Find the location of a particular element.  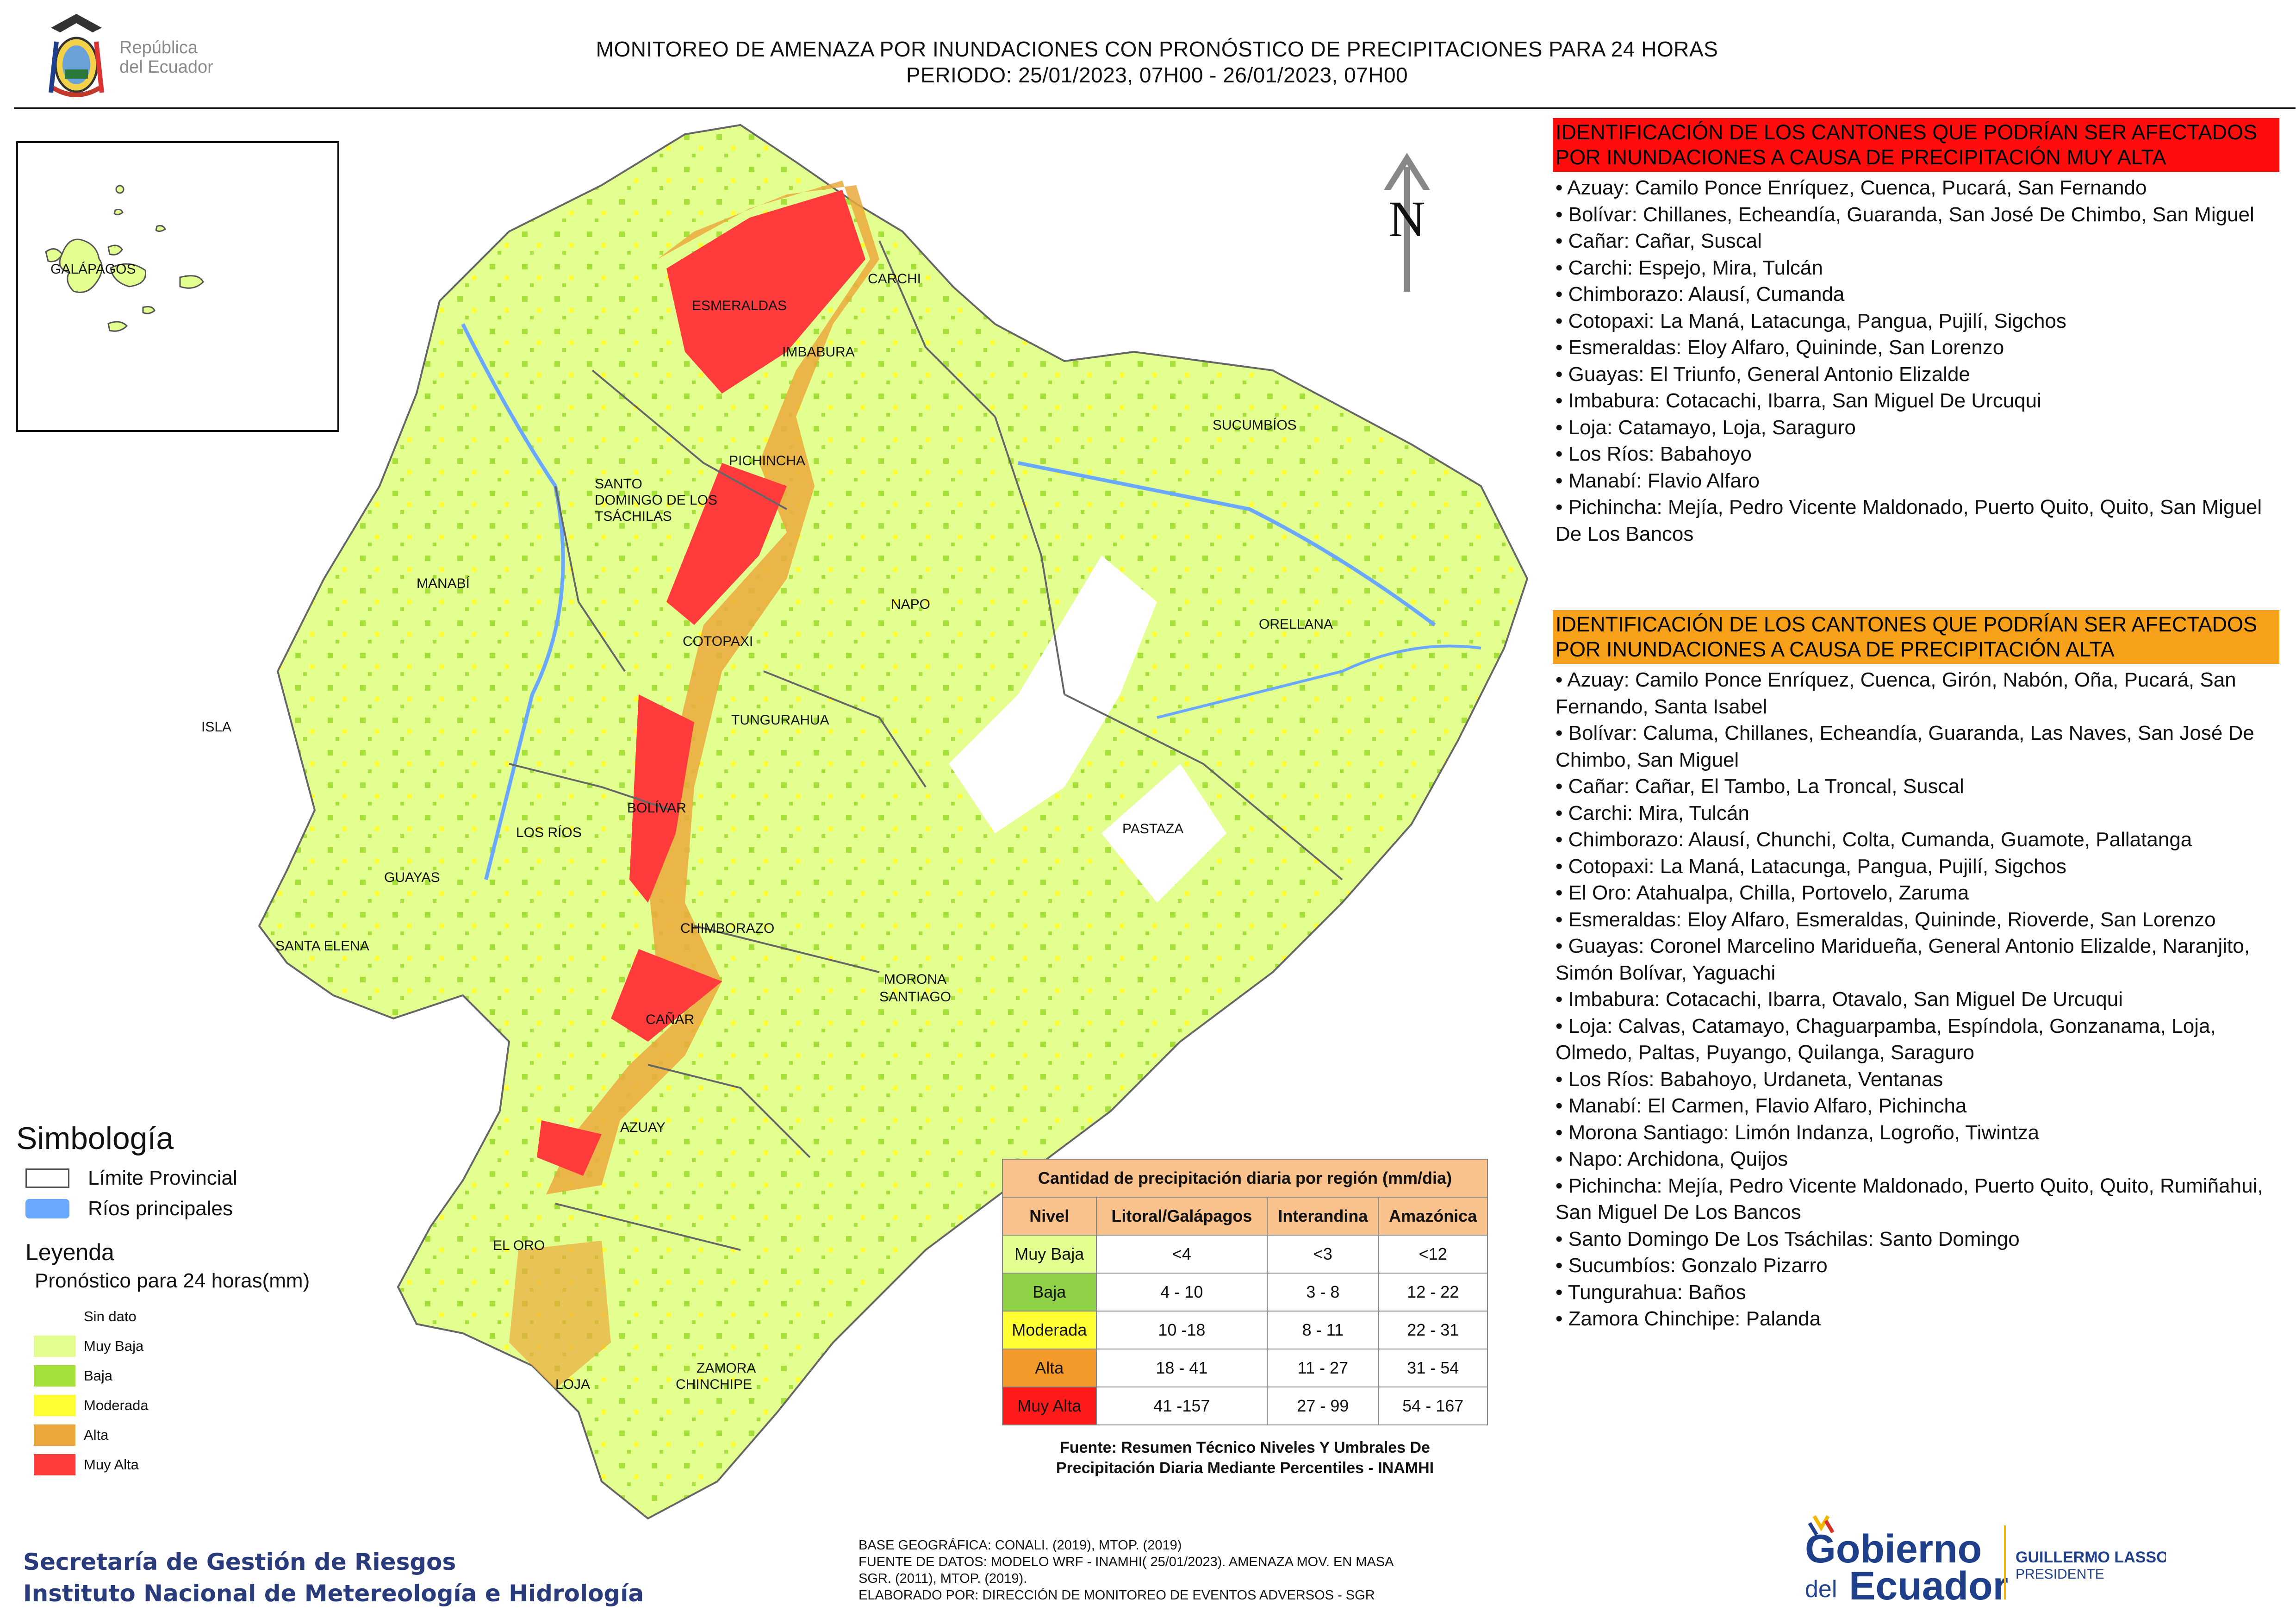

label-isla: ISLA is located at coordinates (216, 727).